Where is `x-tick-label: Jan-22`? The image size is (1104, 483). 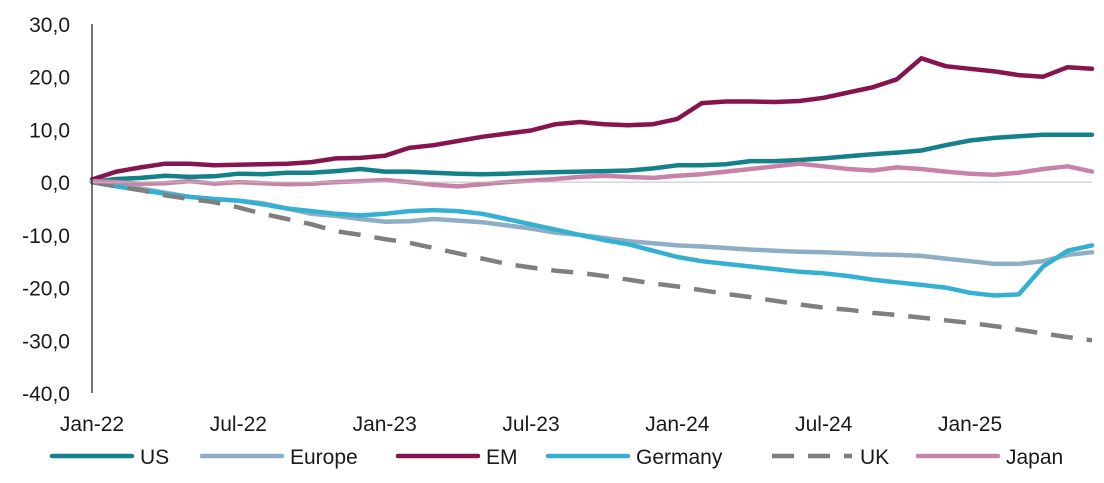
x-tick-label: Jan-22 is located at coordinates (92, 424).